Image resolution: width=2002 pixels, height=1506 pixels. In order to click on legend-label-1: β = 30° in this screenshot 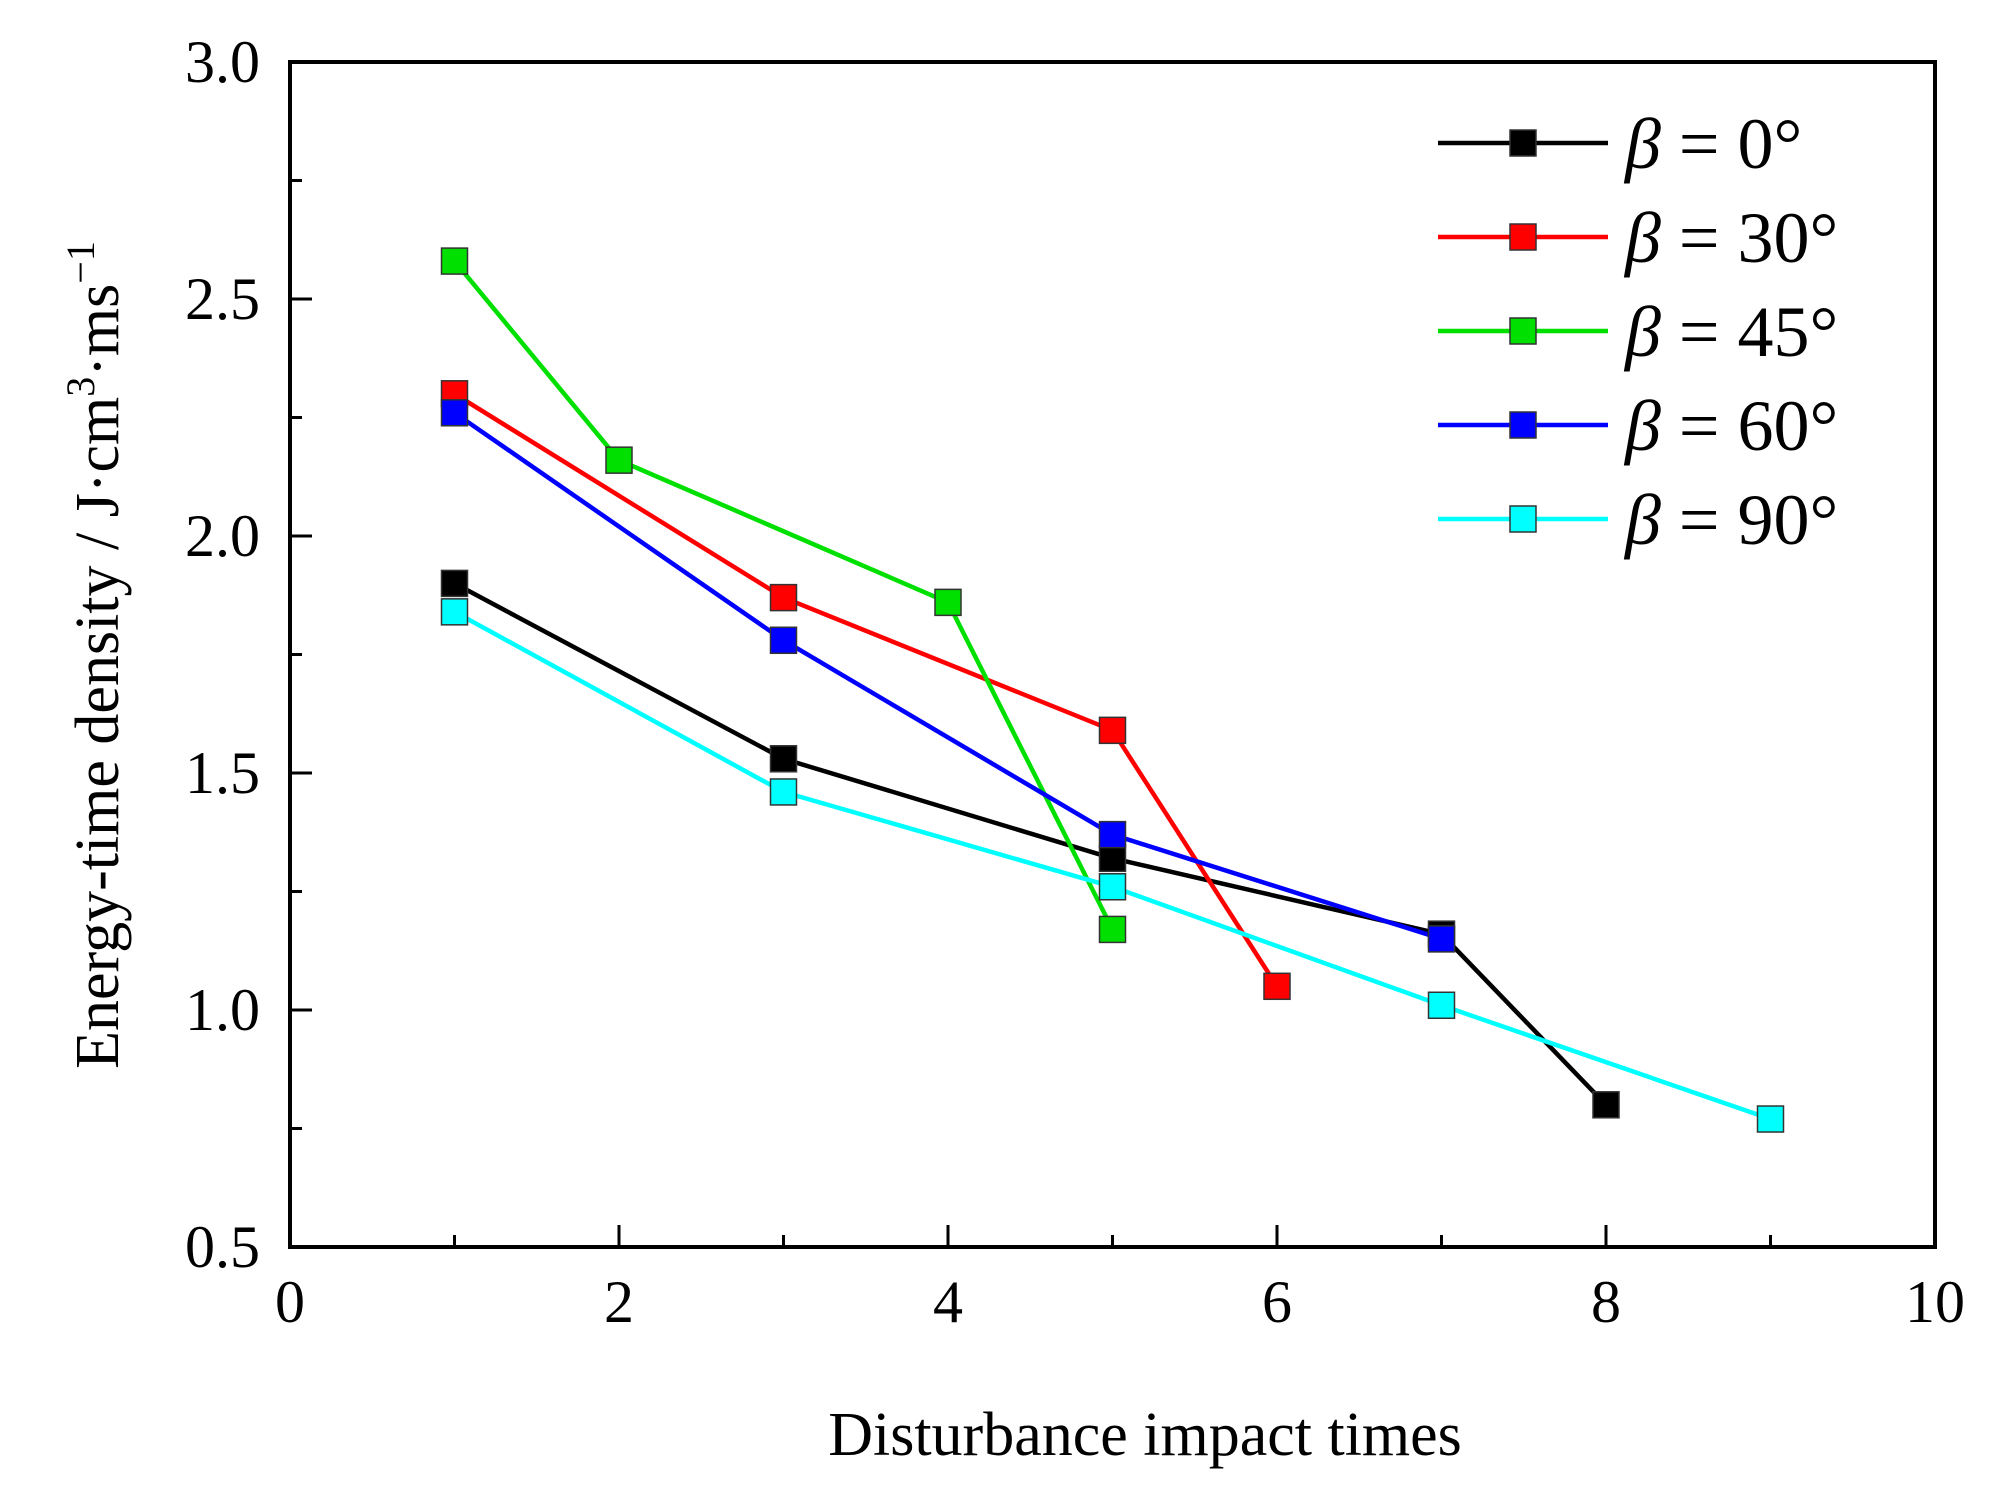, I will do `click(1730, 238)`.